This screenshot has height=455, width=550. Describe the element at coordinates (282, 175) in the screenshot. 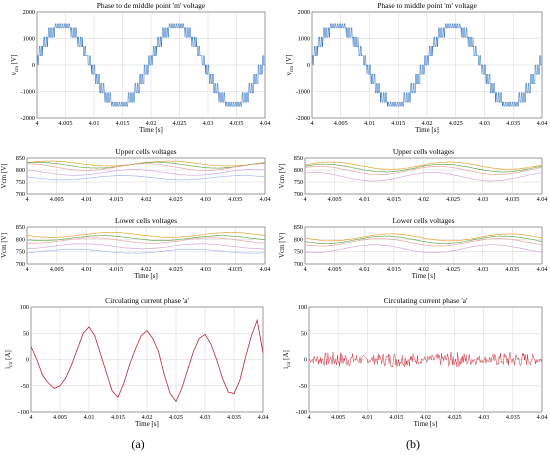

I see `y-axis-label: Vcm [V]` at that location.